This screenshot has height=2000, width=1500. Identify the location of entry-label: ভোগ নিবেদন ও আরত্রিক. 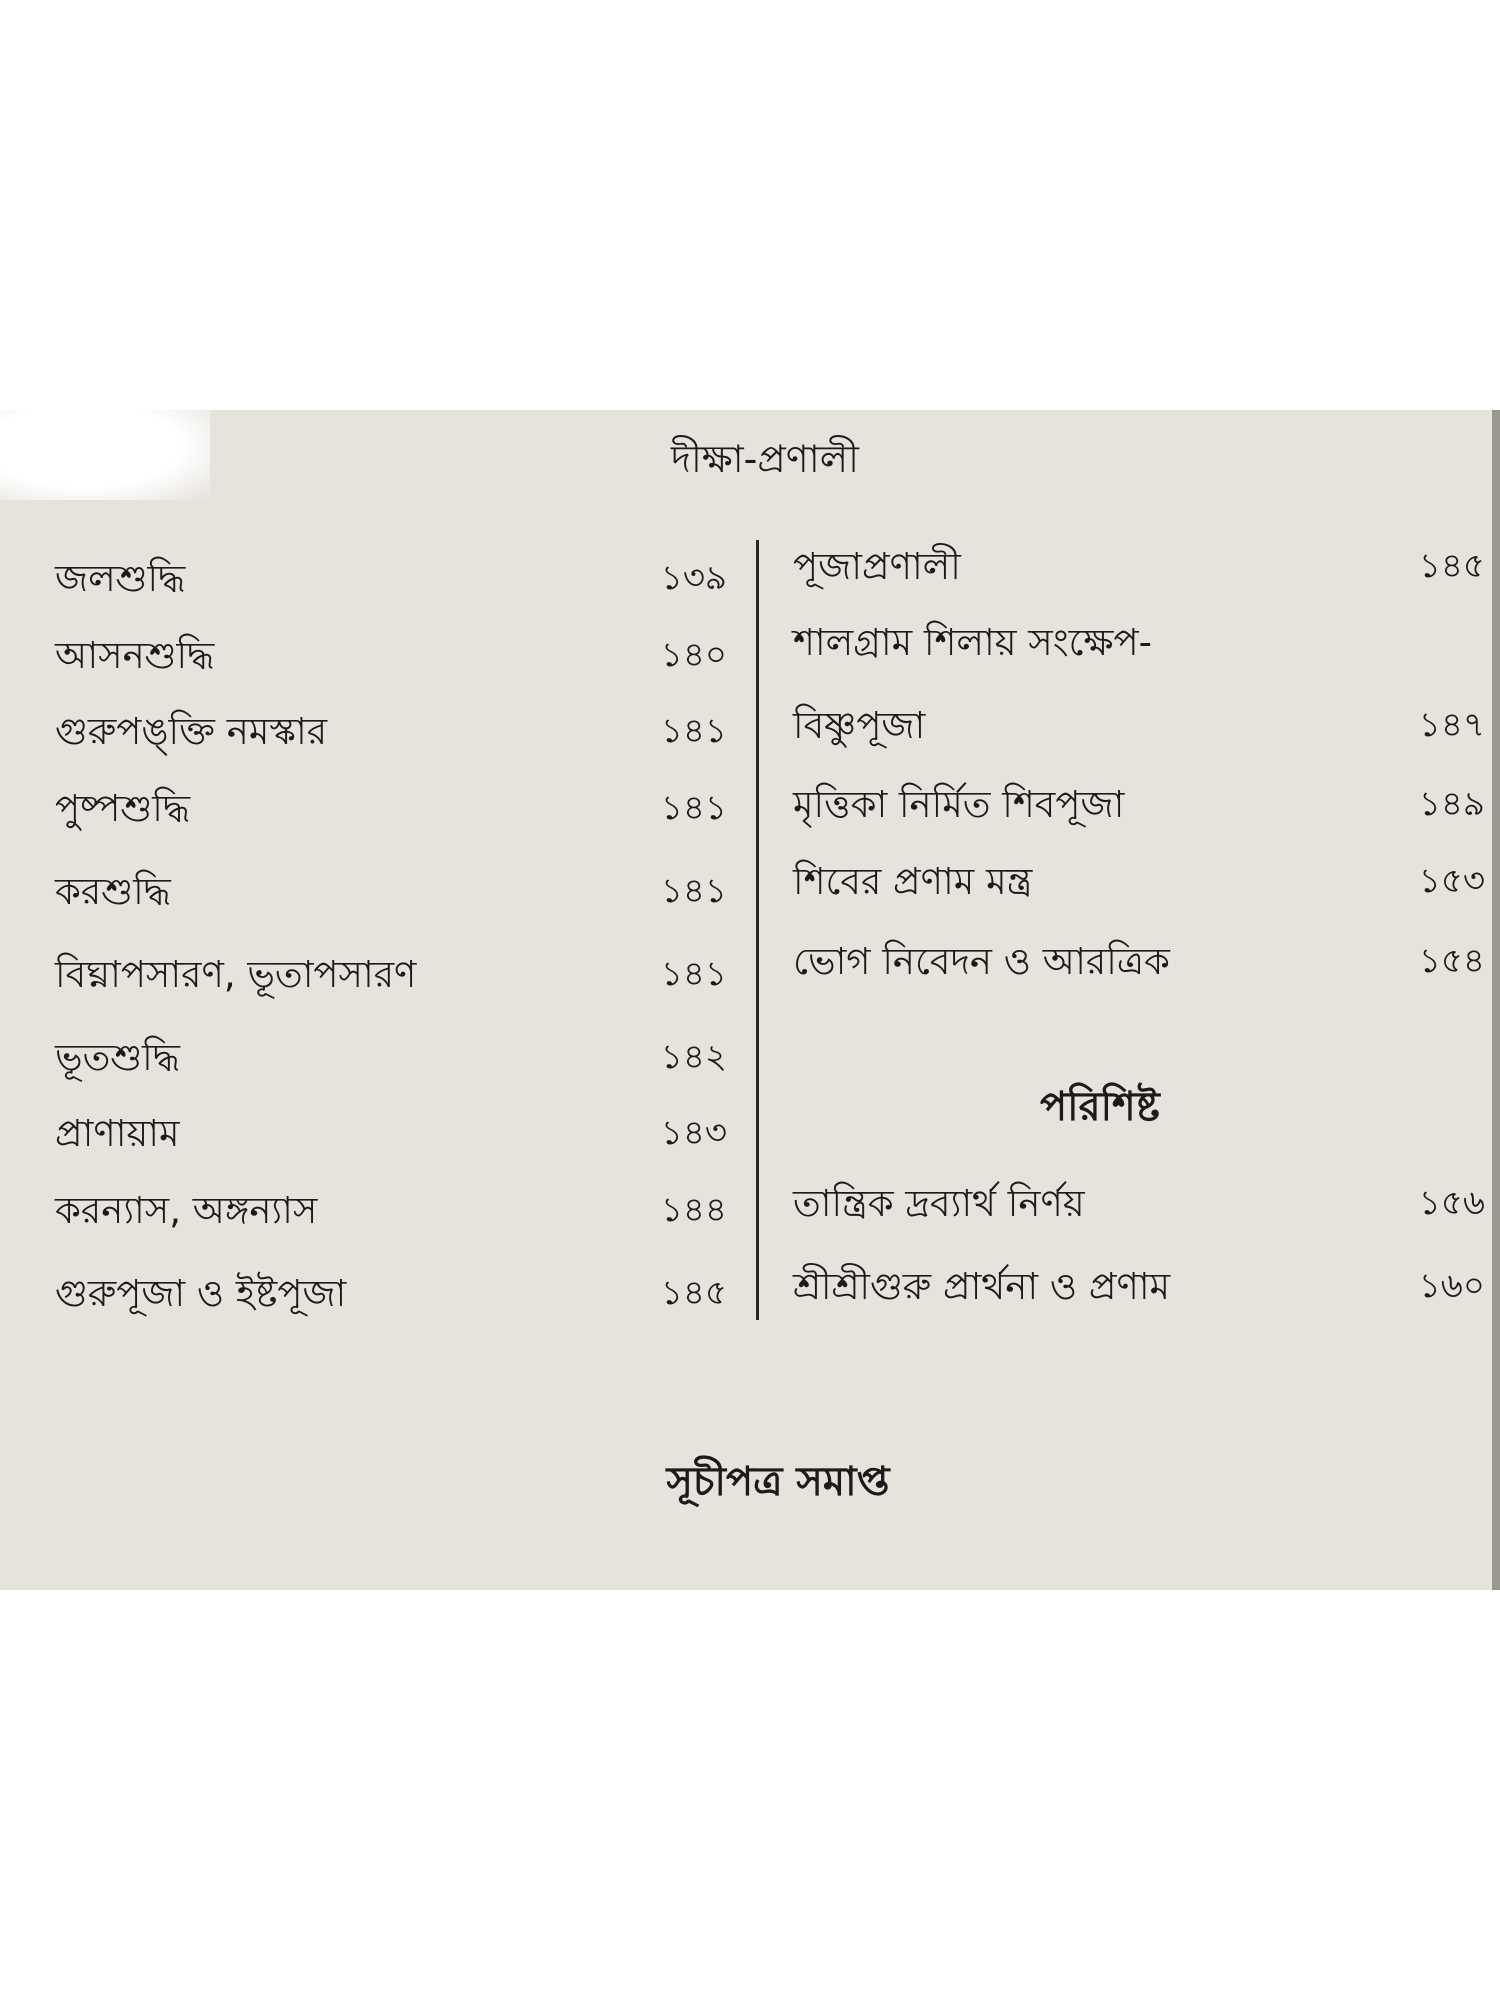
(981, 961).